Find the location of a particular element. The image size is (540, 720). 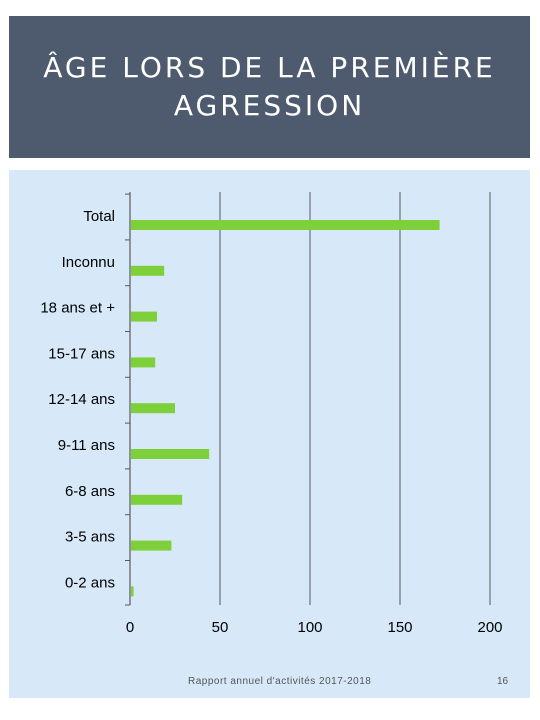

category-label: 0-2 ans is located at coordinates (90, 582).